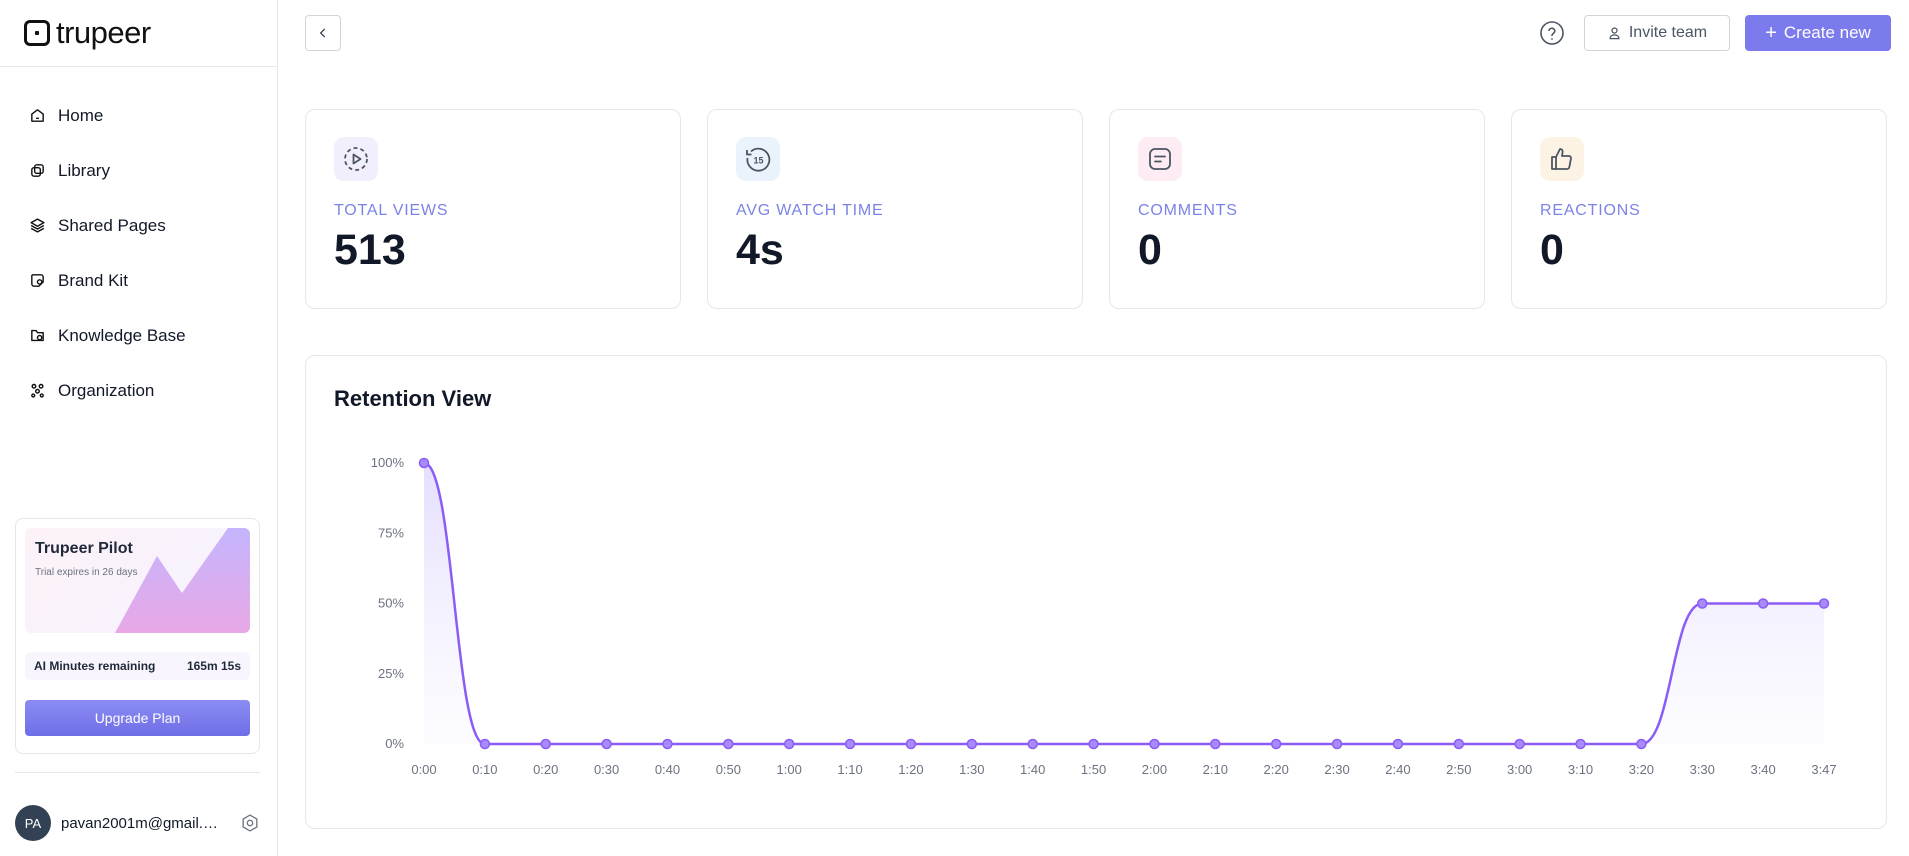 This screenshot has height=856, width=1909. I want to click on avatar: PA, so click(33, 823).